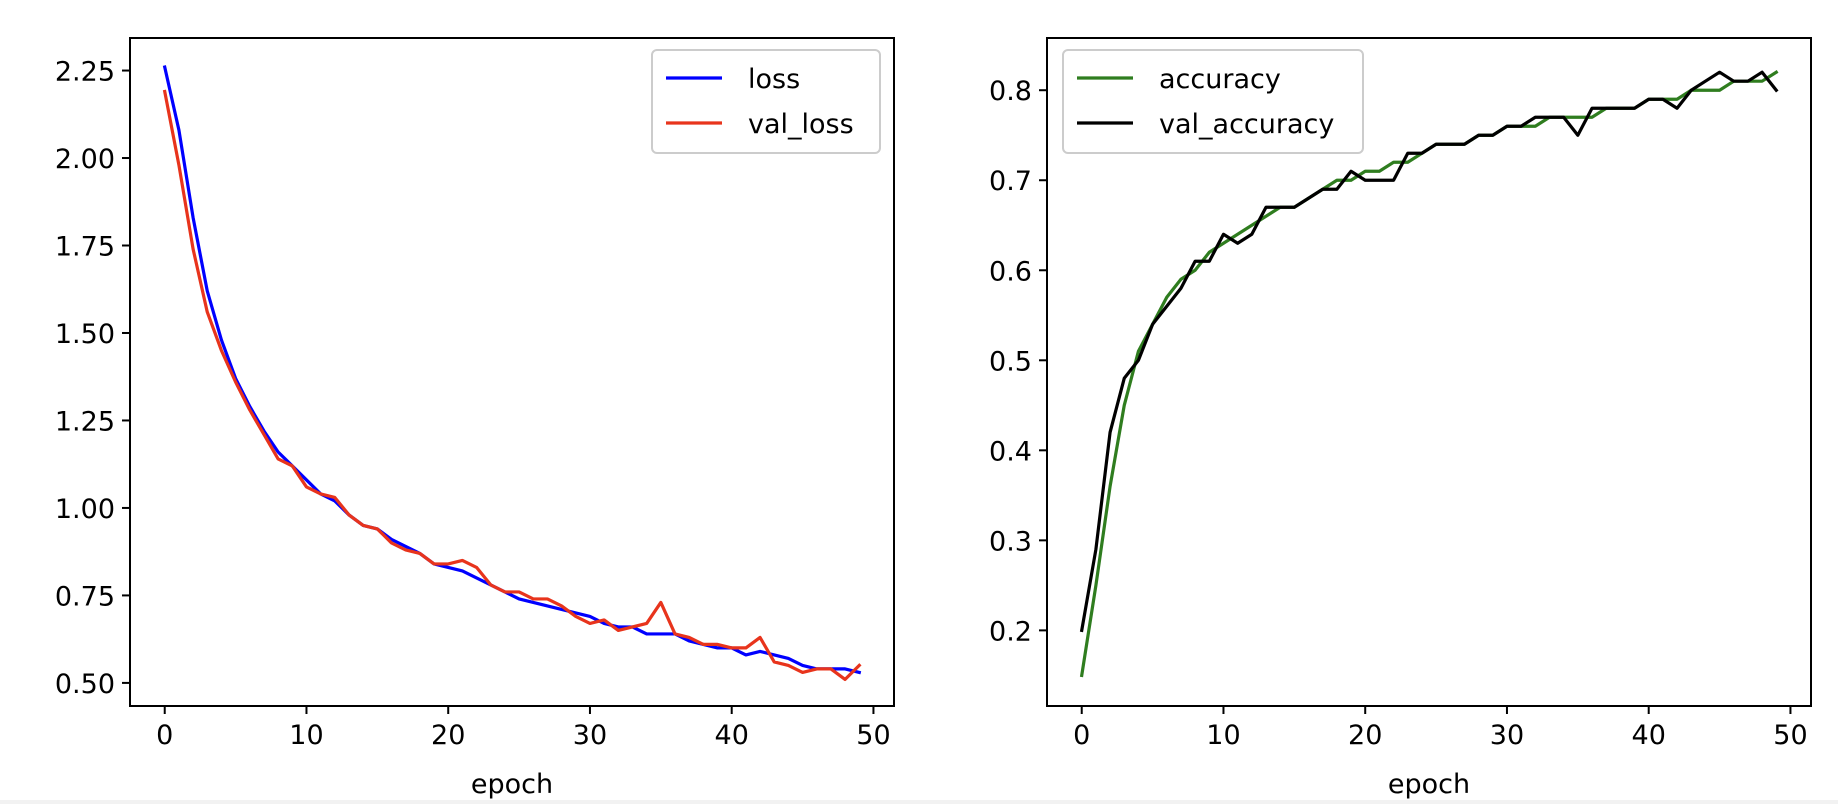 This screenshot has height=804, width=1838. What do you see at coordinates (1246, 124) in the screenshot?
I see `legend-label-val_accuracy: val_accuracy` at bounding box center [1246, 124].